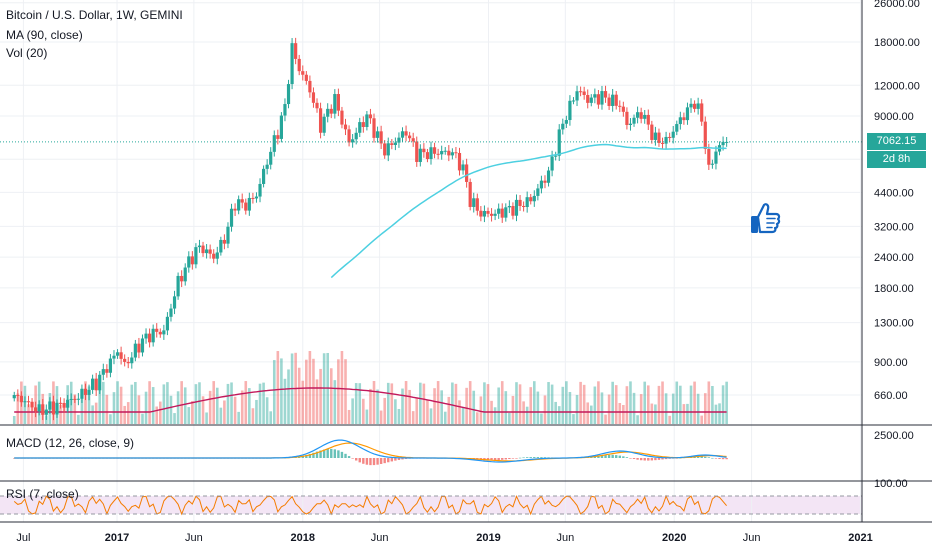 The image size is (932, 550). I want to click on macd-line, so click(370, 451).